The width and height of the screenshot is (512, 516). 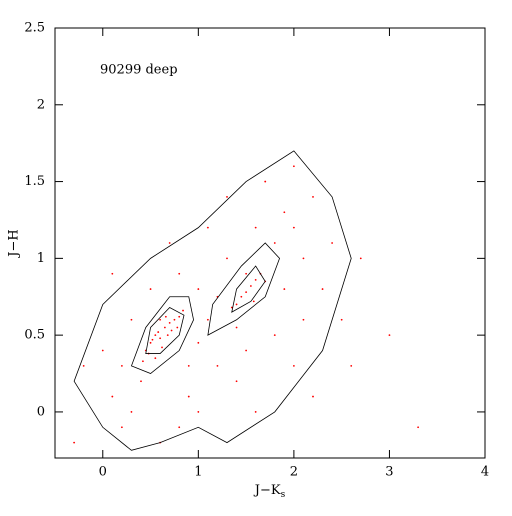 What do you see at coordinates (34, 335) in the screenshot?
I see `y-tick-label: 0.5` at bounding box center [34, 335].